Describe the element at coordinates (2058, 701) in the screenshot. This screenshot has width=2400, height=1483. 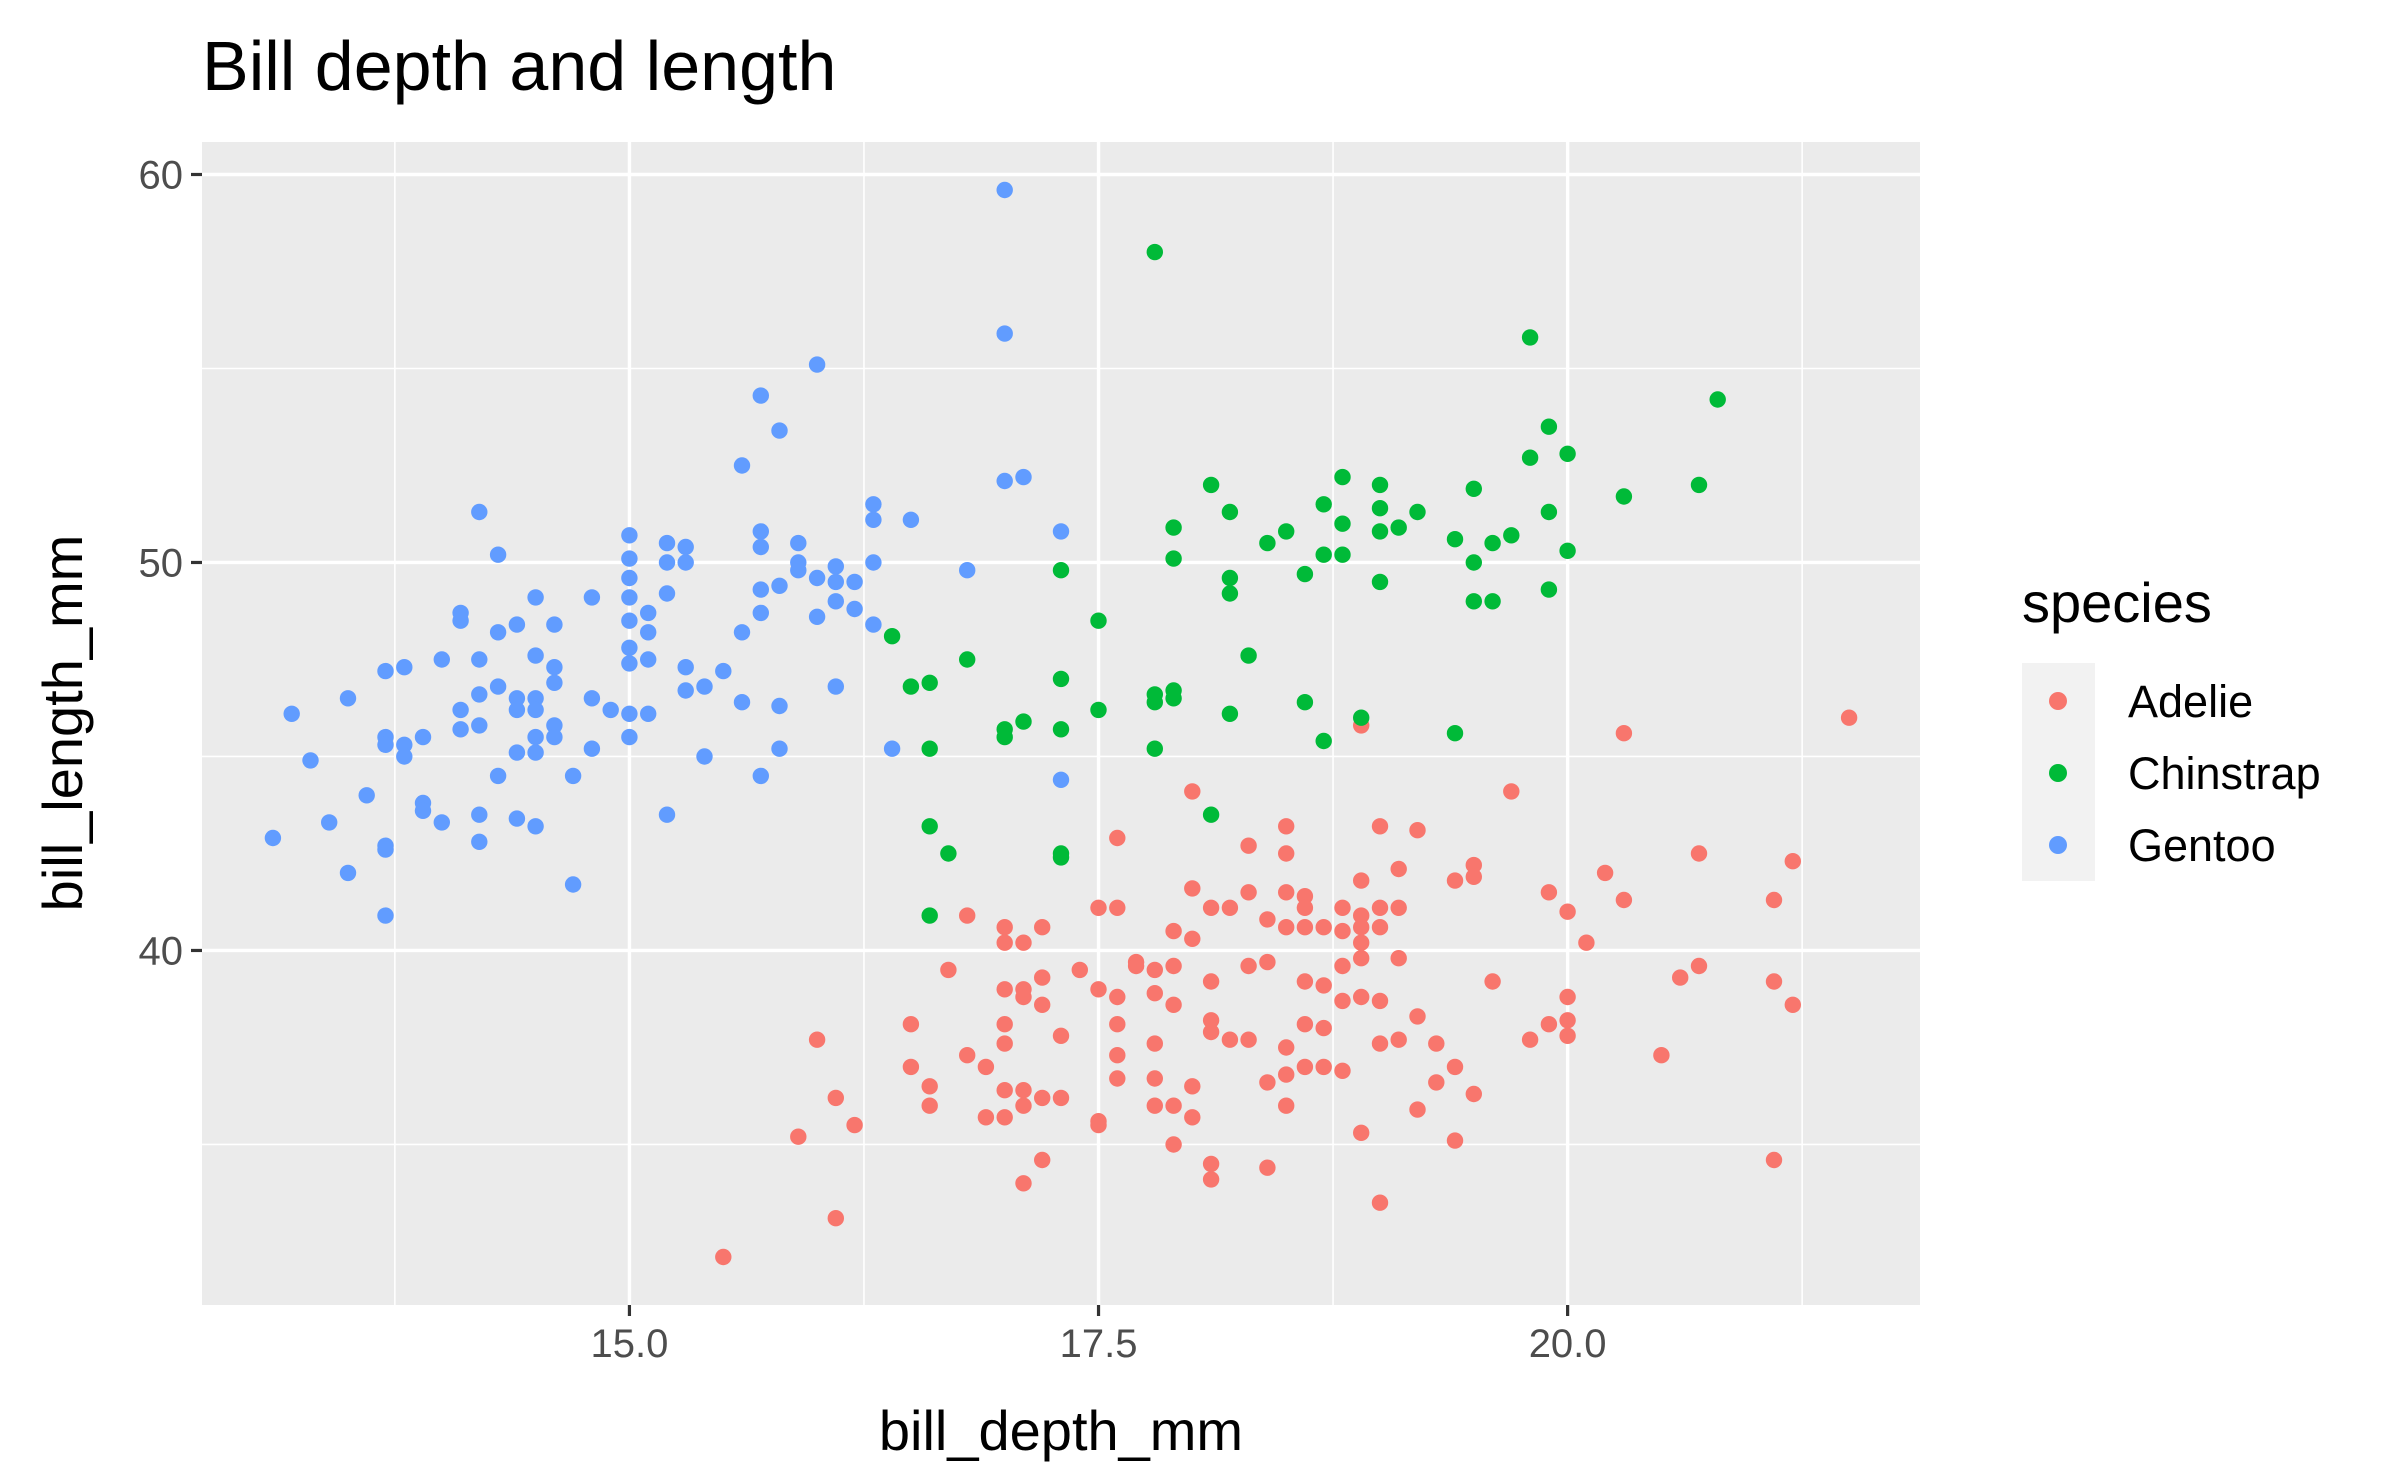
I see `legend-key-adelie` at that location.